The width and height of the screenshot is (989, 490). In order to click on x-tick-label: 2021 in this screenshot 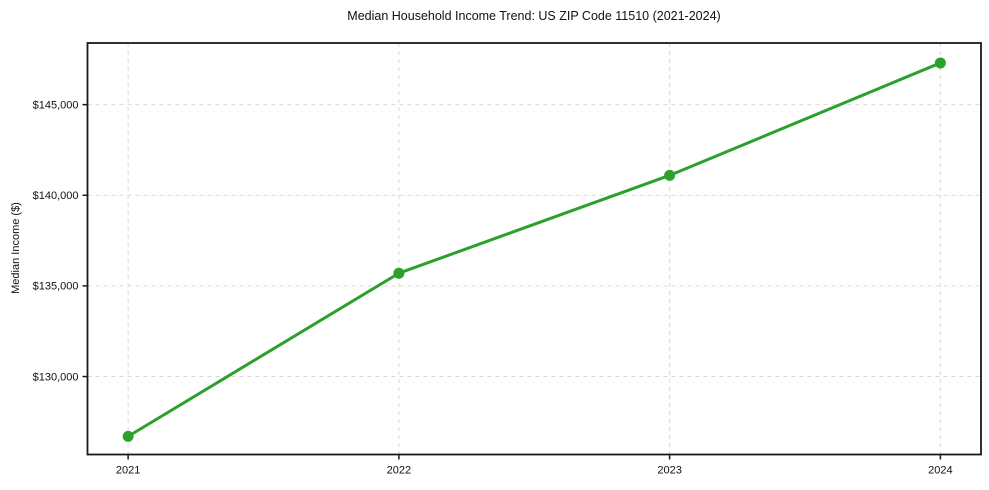, I will do `click(128, 471)`.